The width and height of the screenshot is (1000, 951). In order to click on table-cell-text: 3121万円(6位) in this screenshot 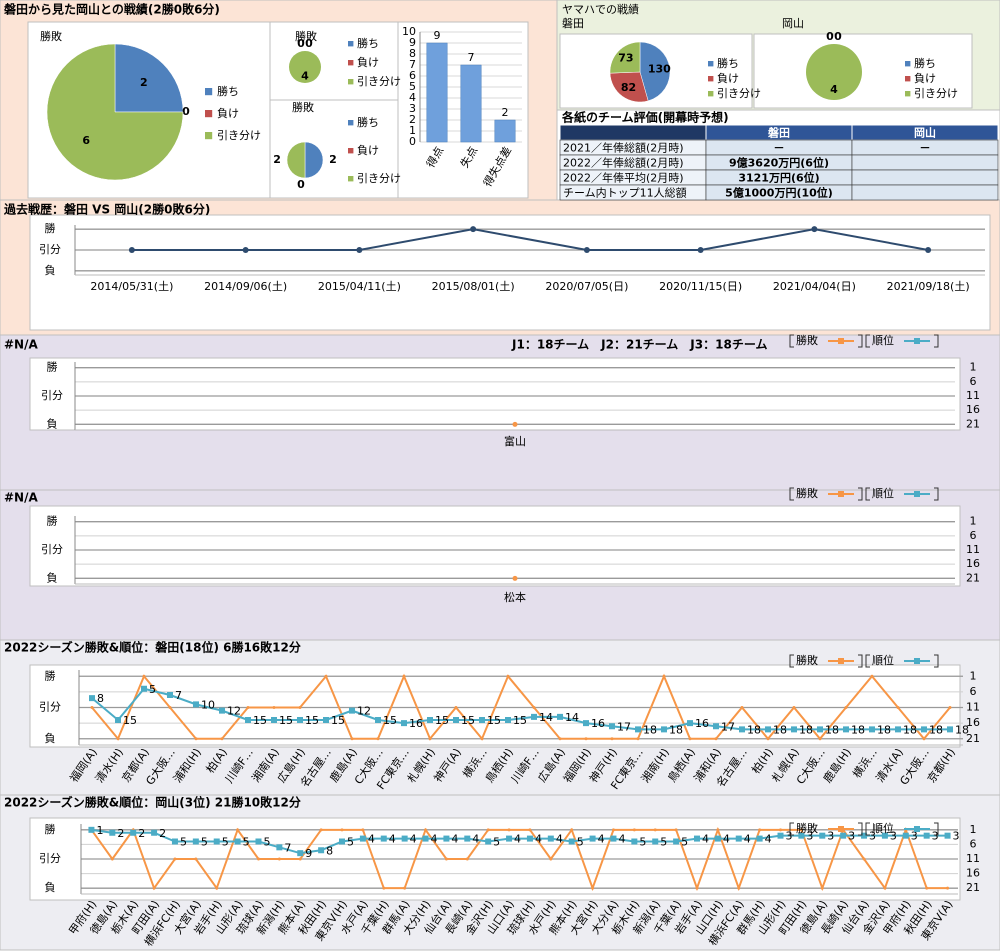, I will do `click(778, 178)`.